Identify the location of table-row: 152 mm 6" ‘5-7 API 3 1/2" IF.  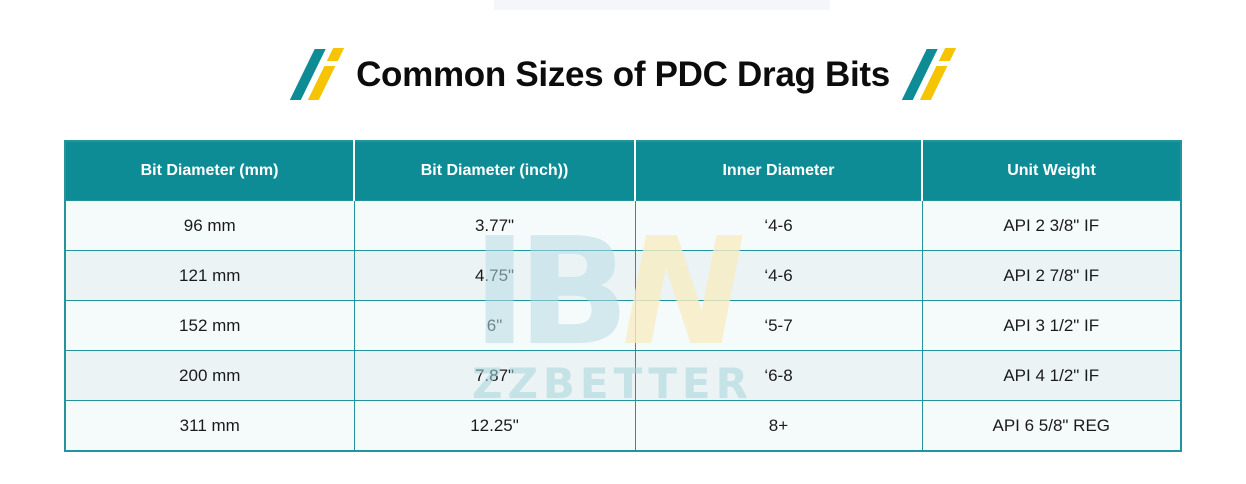
(623, 325).